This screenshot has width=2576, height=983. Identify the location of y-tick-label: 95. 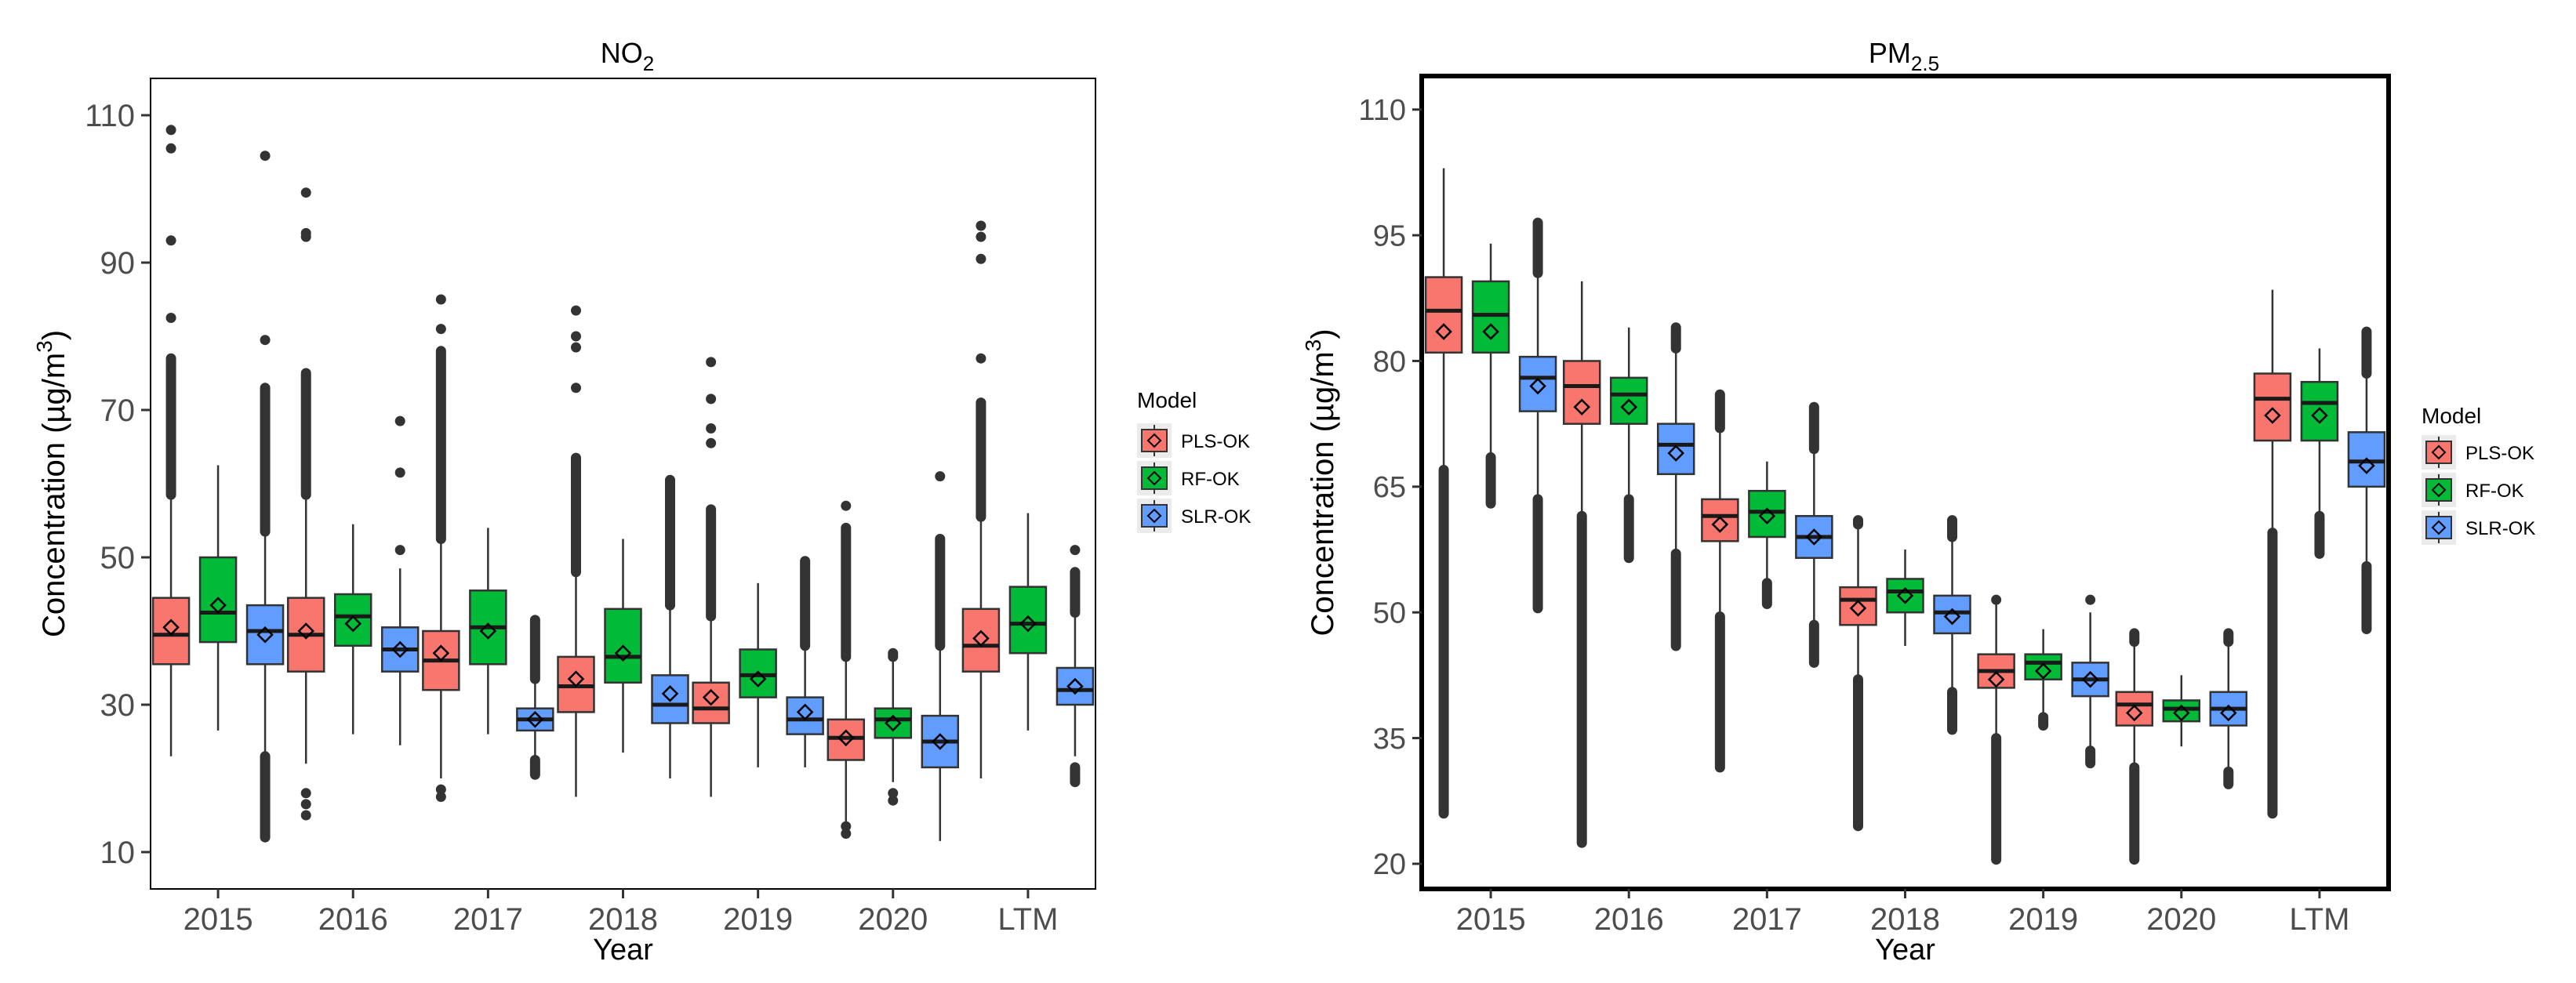
(1389, 236).